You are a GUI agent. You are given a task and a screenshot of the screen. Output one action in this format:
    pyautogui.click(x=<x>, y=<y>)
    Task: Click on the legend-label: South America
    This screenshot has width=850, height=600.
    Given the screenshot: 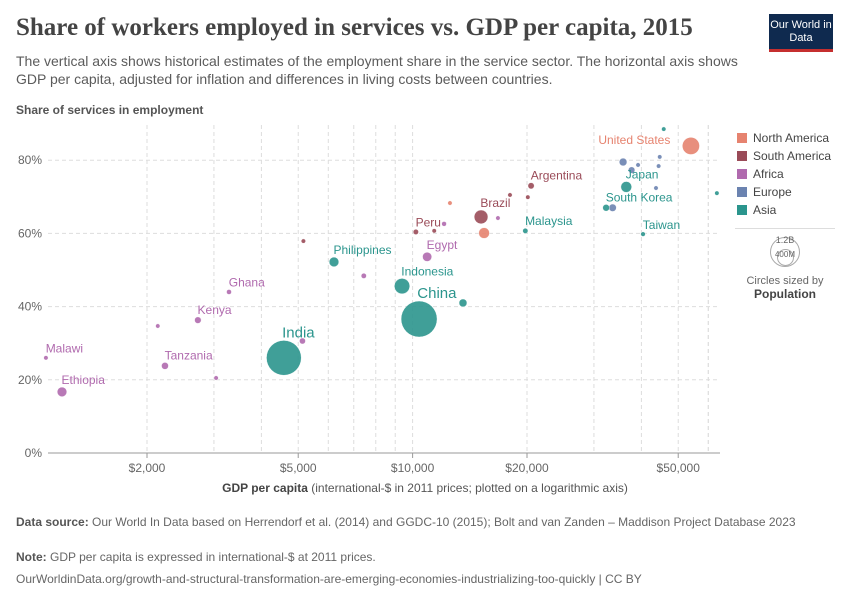 What is the action you would take?
    pyautogui.click(x=792, y=156)
    